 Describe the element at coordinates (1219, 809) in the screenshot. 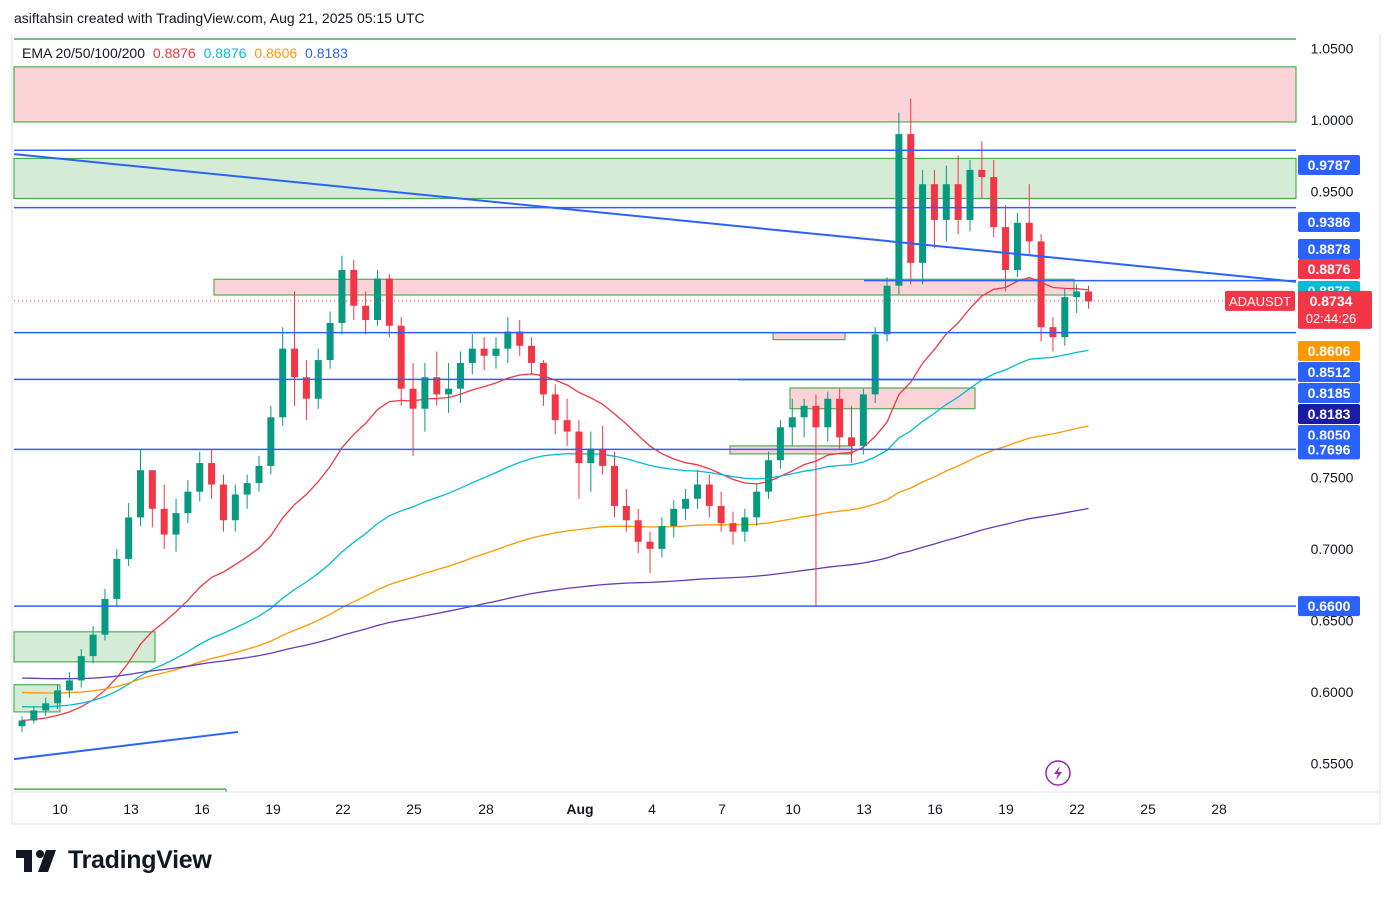

I see `x-tick-label: 28` at that location.